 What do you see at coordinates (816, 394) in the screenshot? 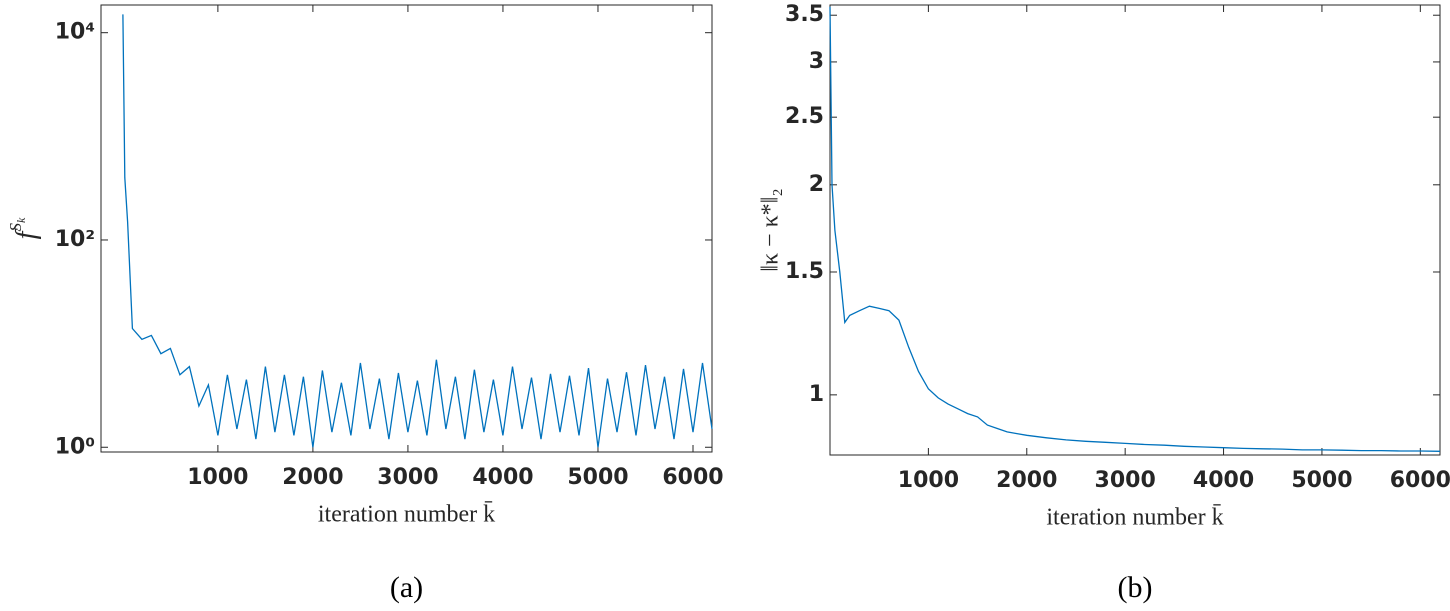
I see `y-tick-label: 1` at bounding box center [816, 394].